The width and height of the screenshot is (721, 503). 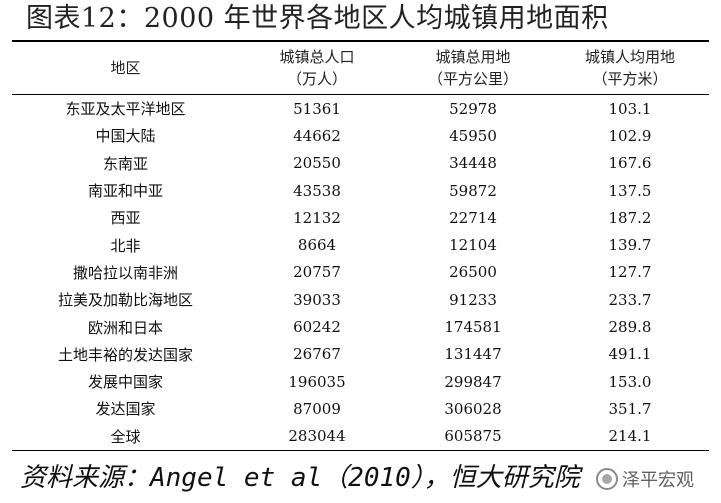 What do you see at coordinates (472, 79) in the screenshot?
I see `header-land-unit: （平方公里）` at bounding box center [472, 79].